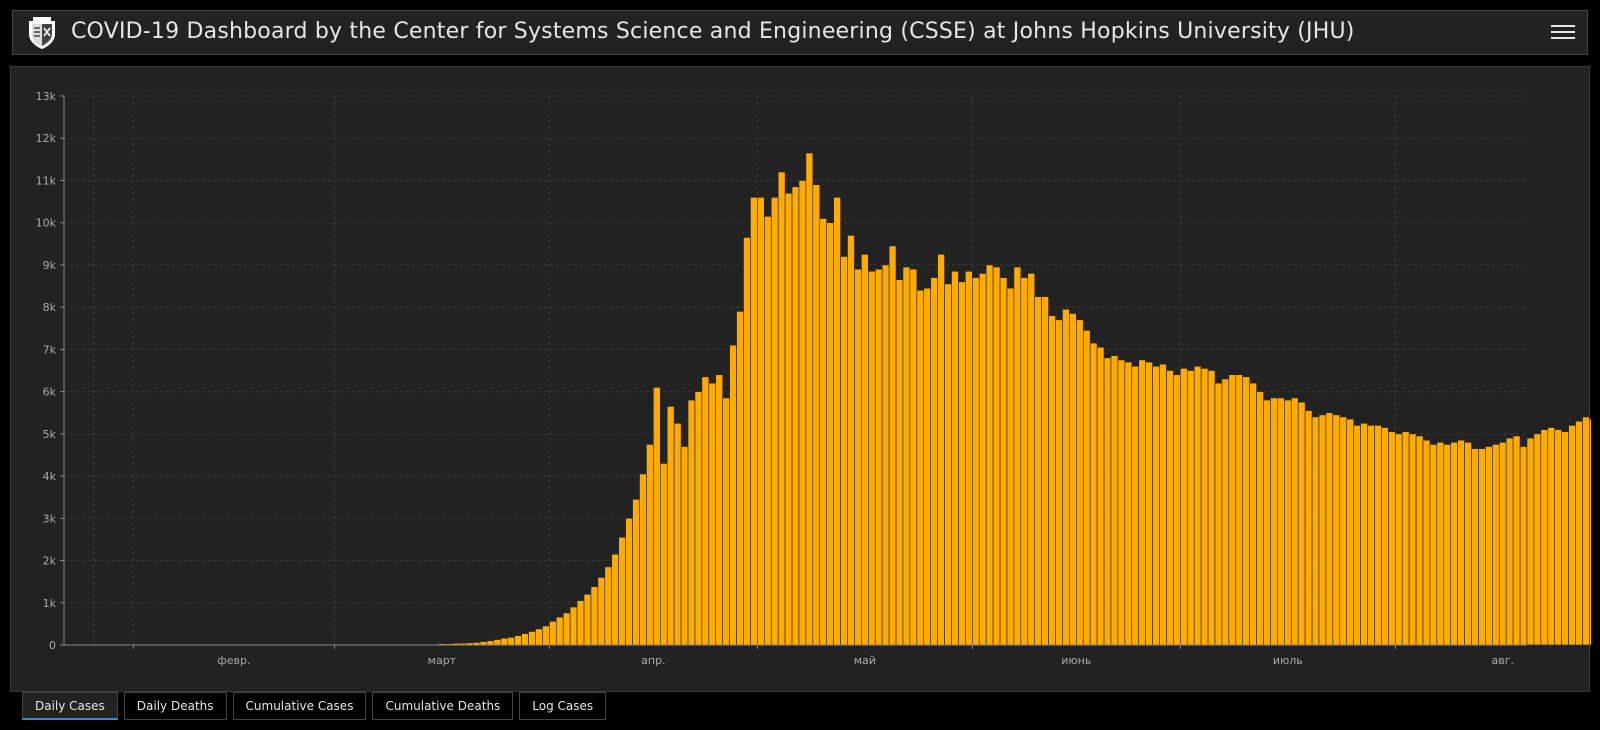 The image size is (1600, 730). What do you see at coordinates (70, 706) in the screenshot?
I see `tab-daily-cases: Daily Cases` at bounding box center [70, 706].